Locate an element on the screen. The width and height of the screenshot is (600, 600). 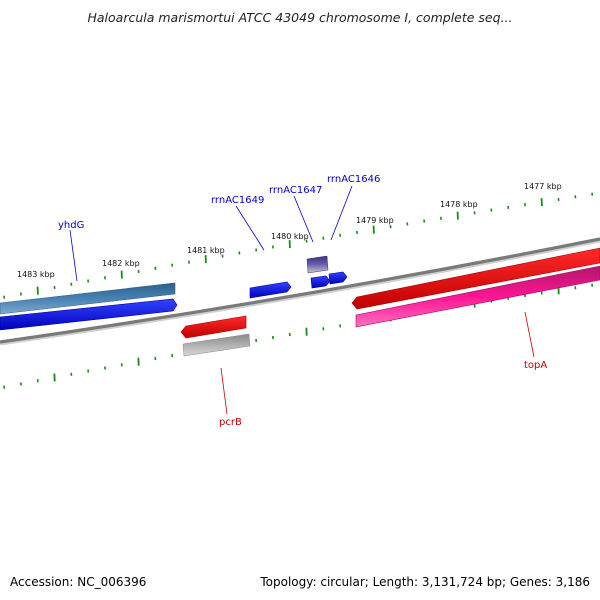
leader-pcrB is located at coordinates (224, 391).